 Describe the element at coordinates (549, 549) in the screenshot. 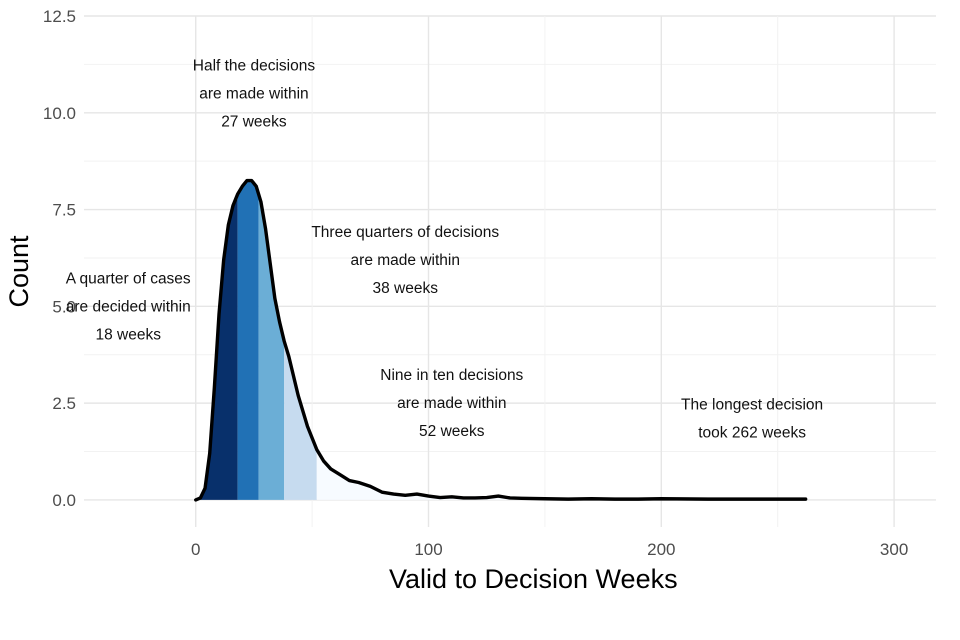

I see `x-axis-ticks: 0 100 200 300` at that location.